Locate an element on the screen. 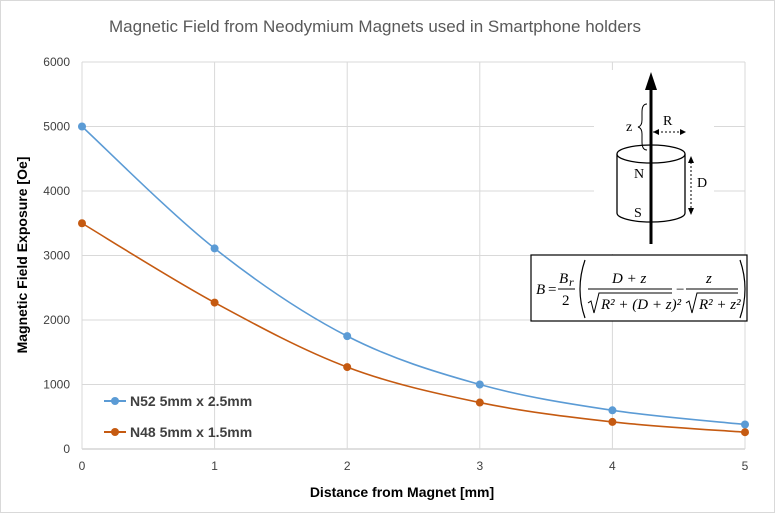 This screenshot has width=775, height=513. x-tick-label: 2 is located at coordinates (347, 466).